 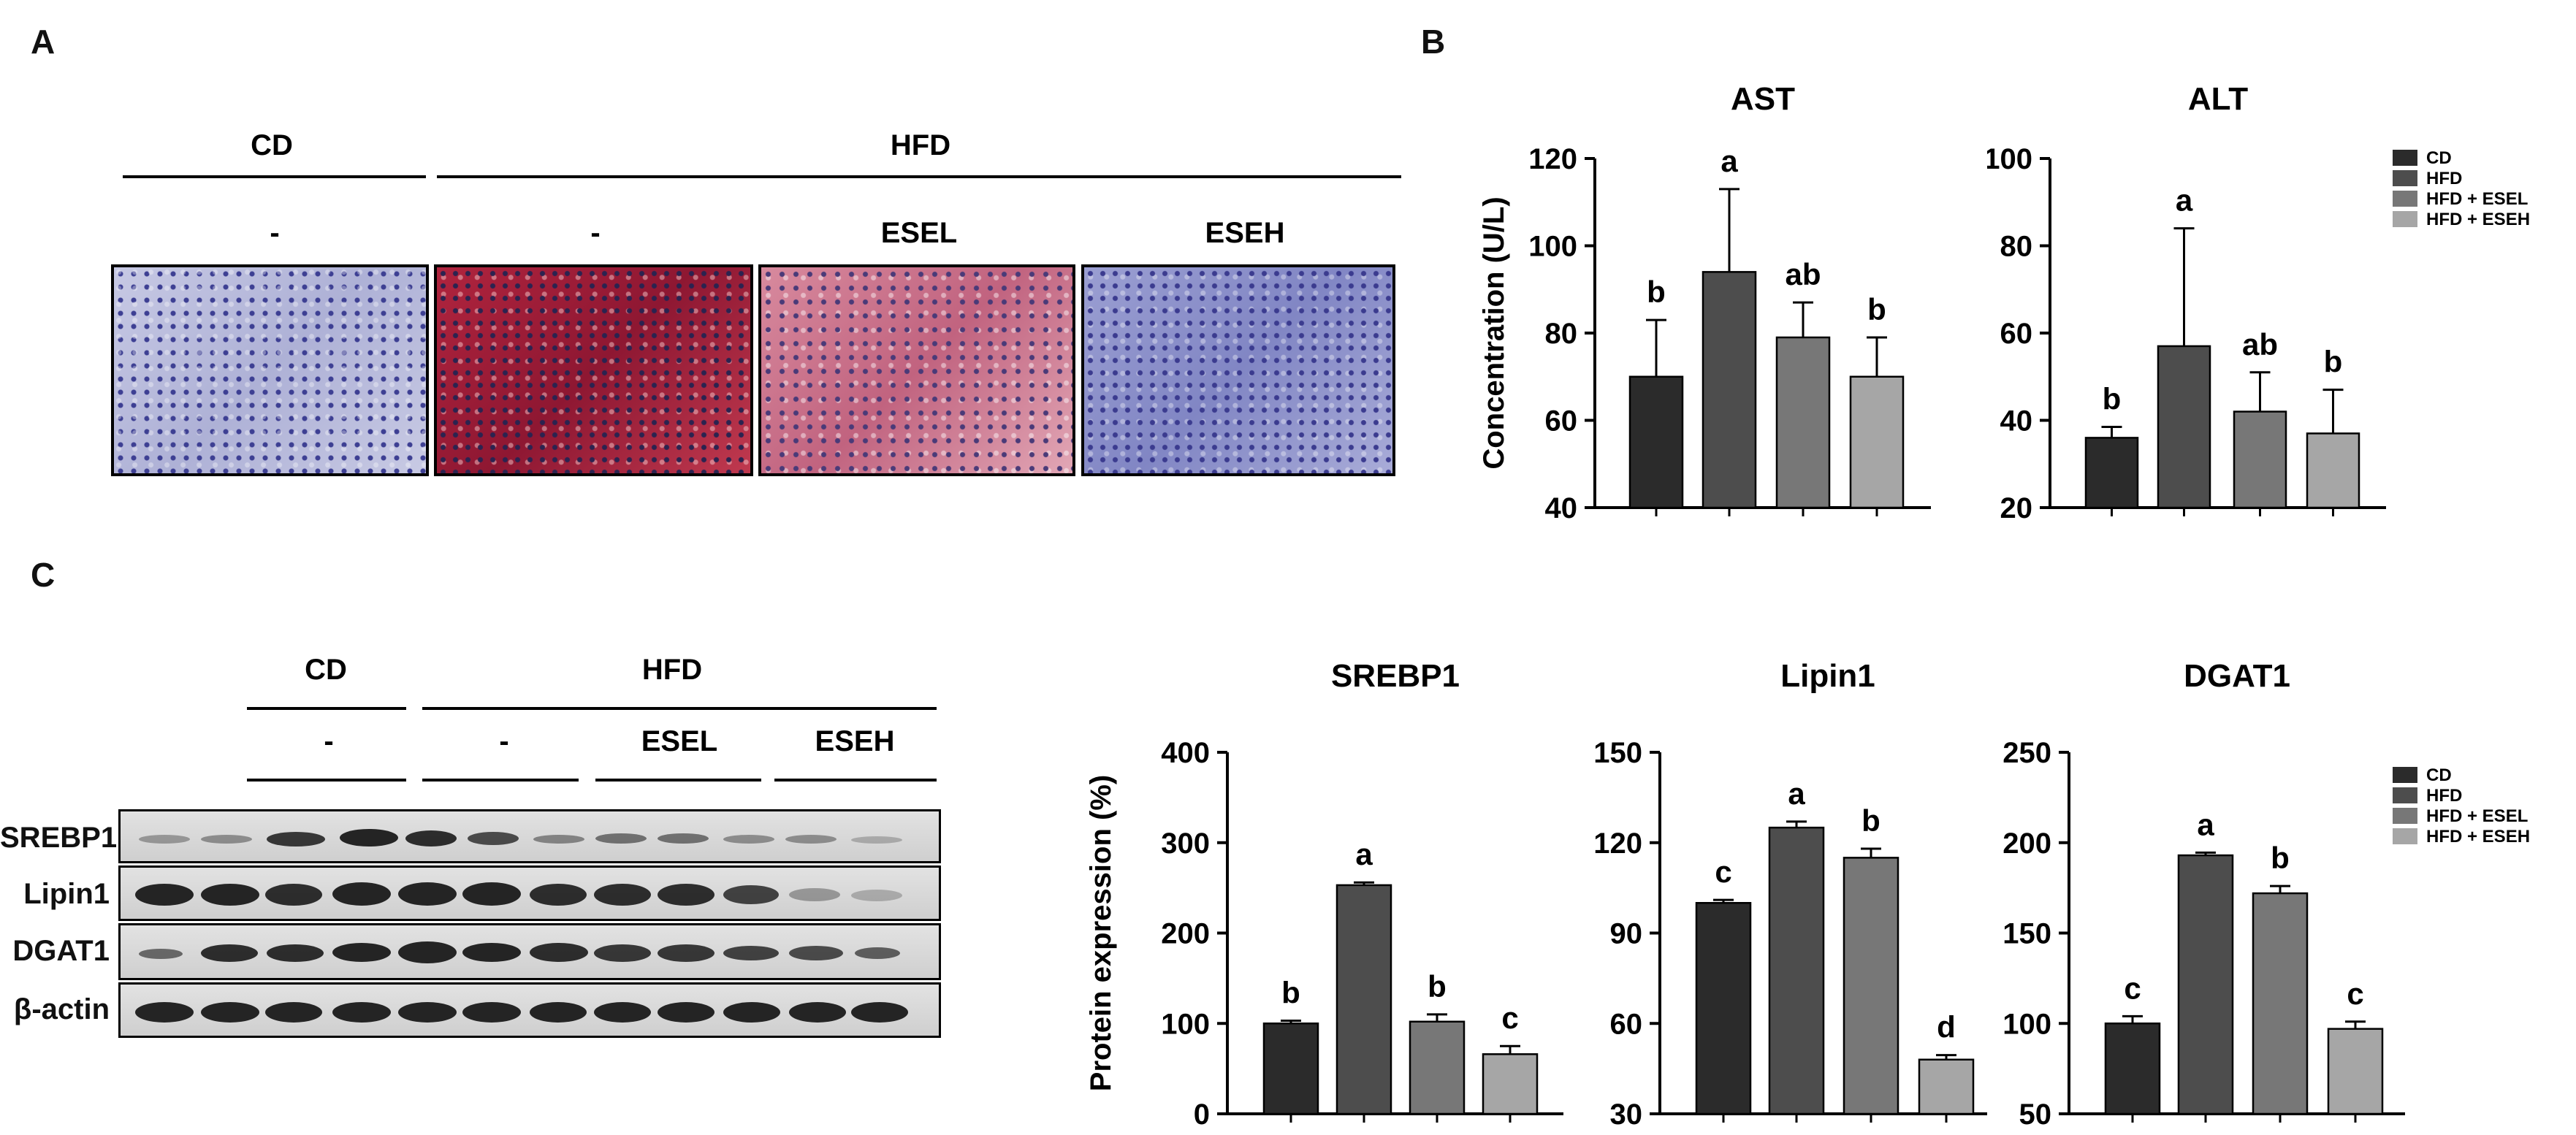 What do you see at coordinates (2036, 1114) in the screenshot?
I see `y-tick-label: 50` at bounding box center [2036, 1114].